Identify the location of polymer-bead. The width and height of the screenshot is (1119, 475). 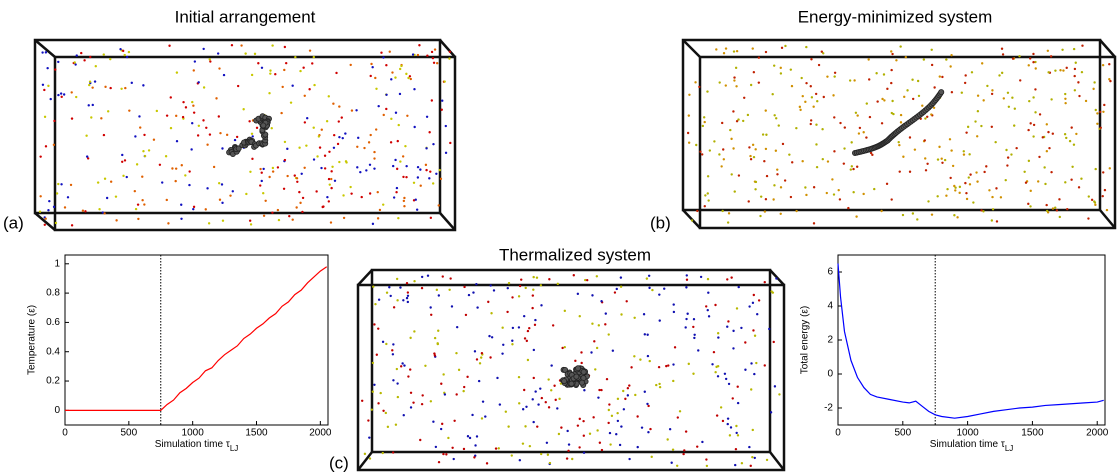
(571, 383).